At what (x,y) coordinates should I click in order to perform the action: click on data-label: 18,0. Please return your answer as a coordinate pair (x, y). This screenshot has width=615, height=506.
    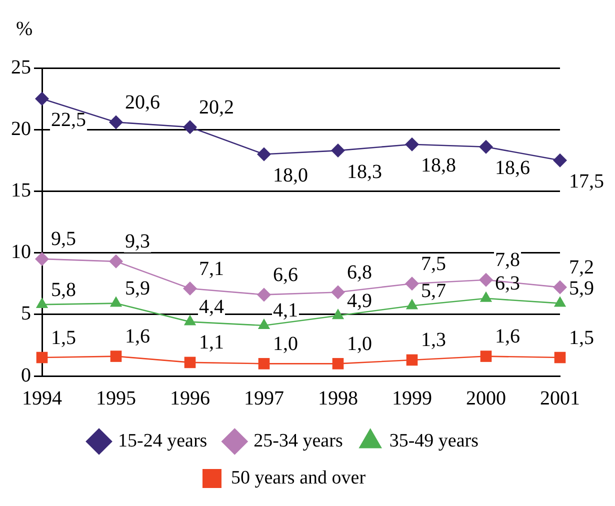
    Looking at the image, I should click on (290, 175).